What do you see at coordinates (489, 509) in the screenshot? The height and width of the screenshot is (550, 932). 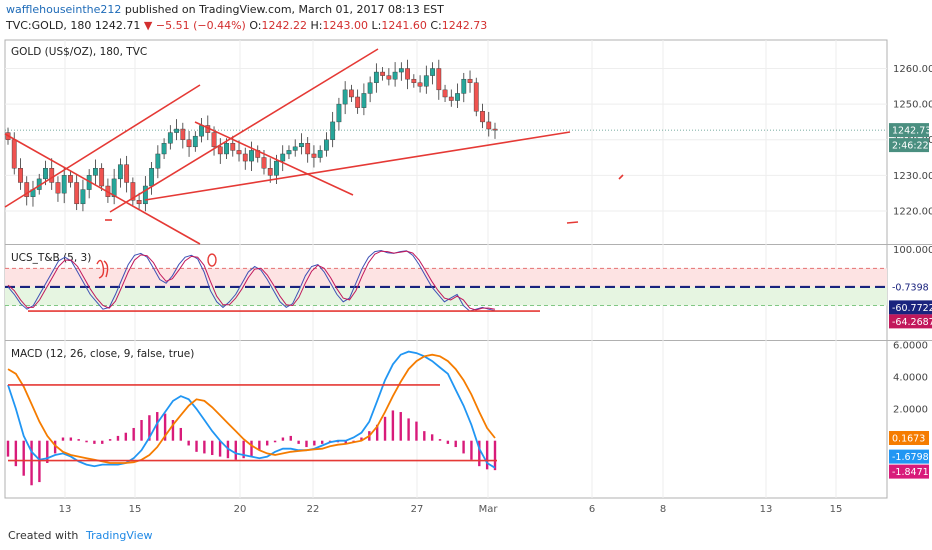 I see `time-tick-label: Mar` at bounding box center [489, 509].